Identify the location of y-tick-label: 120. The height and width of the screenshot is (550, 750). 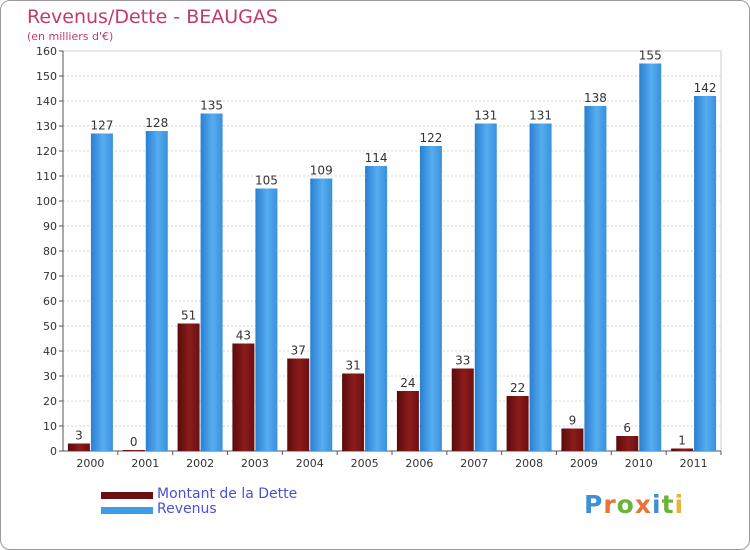
(46, 151).